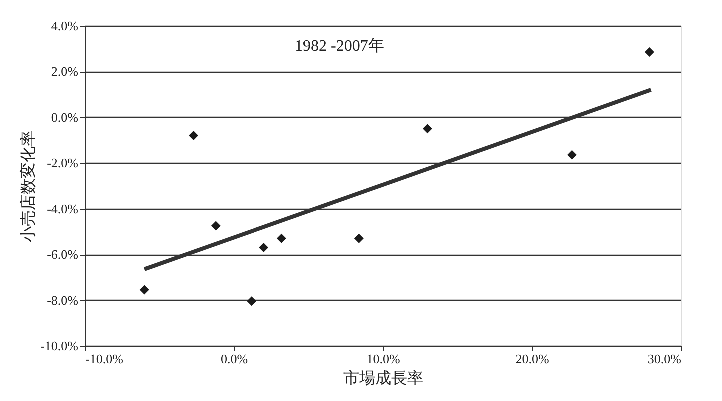 The image size is (722, 401). What do you see at coordinates (665, 359) in the screenshot?
I see `x-tick-label: 30.0%` at bounding box center [665, 359].